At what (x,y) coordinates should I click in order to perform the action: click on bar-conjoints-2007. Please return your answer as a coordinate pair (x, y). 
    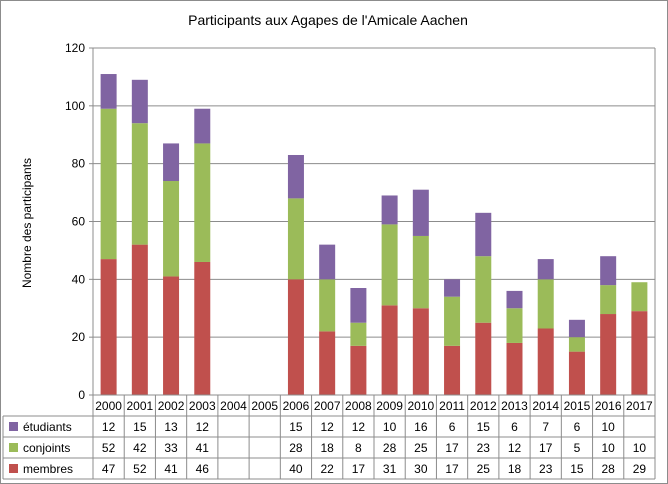
    Looking at the image, I should click on (327, 305).